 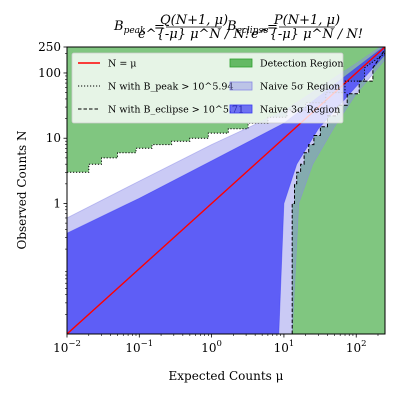 What do you see at coordinates (171, 87) in the screenshot?
I see `legend-label: N with B_peak > 10^5.94` at bounding box center [171, 87].